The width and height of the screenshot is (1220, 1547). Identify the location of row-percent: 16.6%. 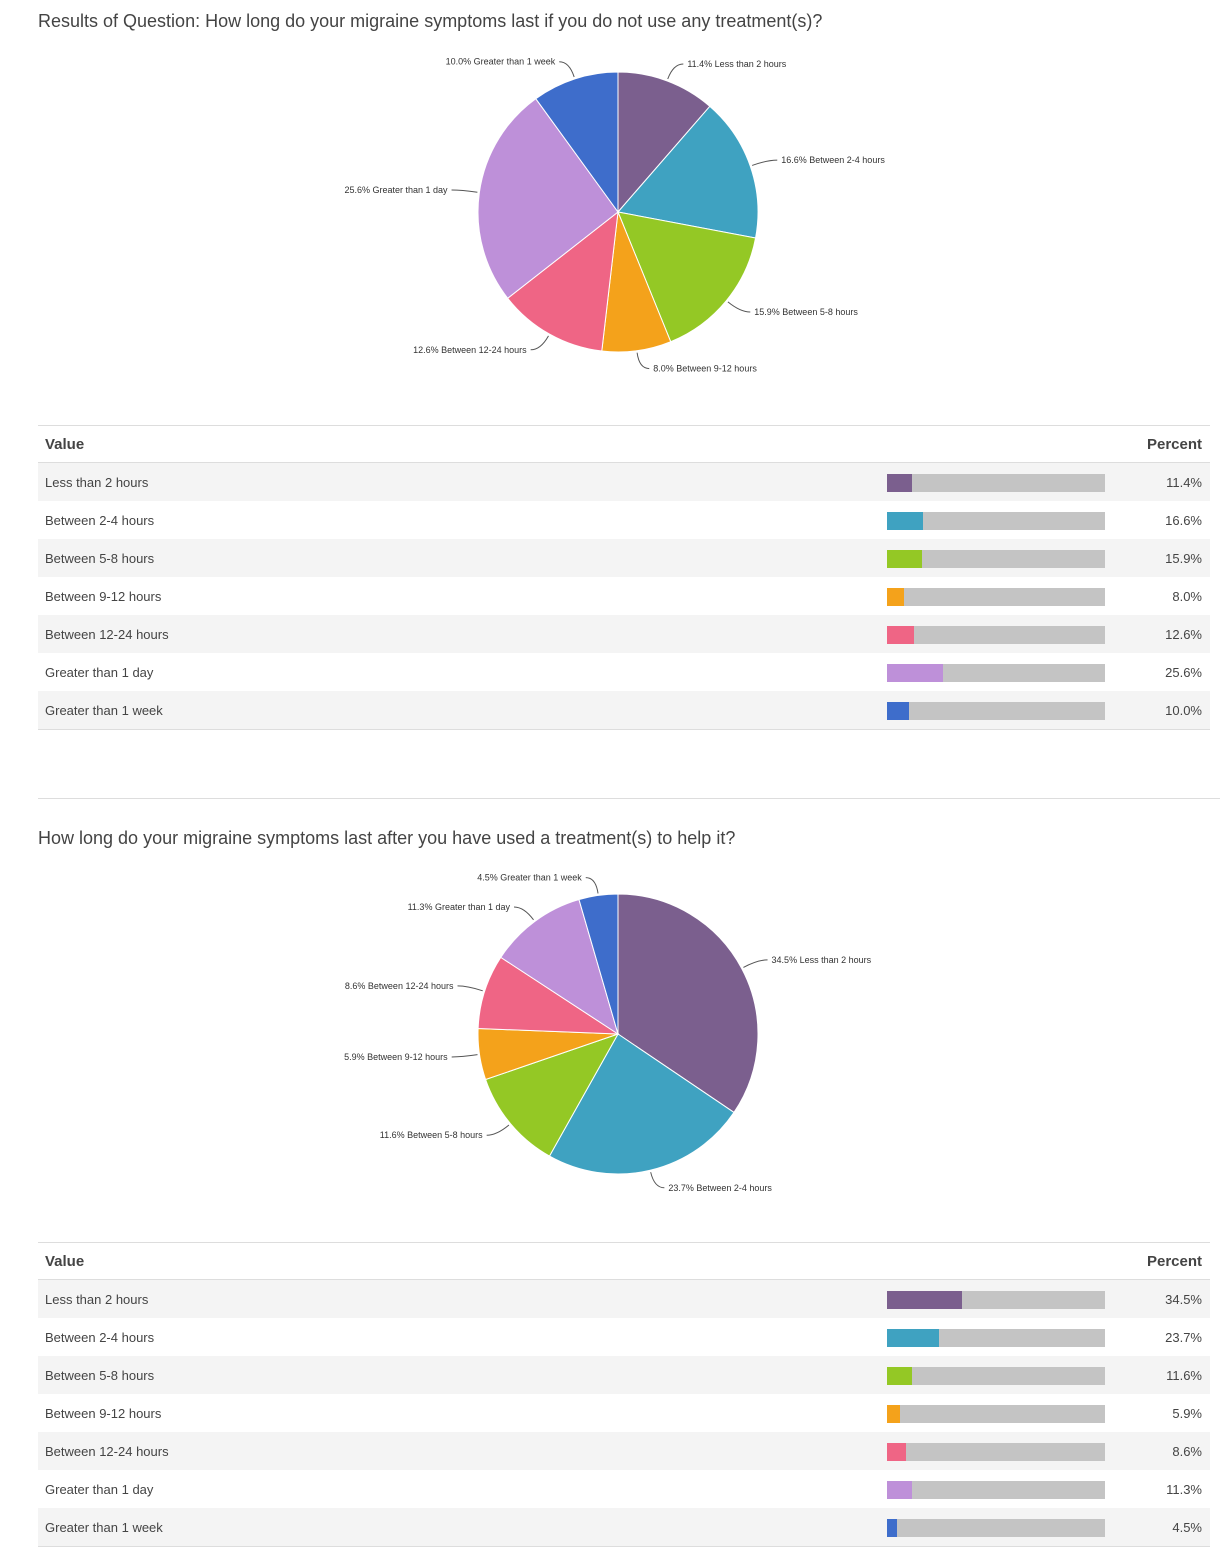
(1183, 520).